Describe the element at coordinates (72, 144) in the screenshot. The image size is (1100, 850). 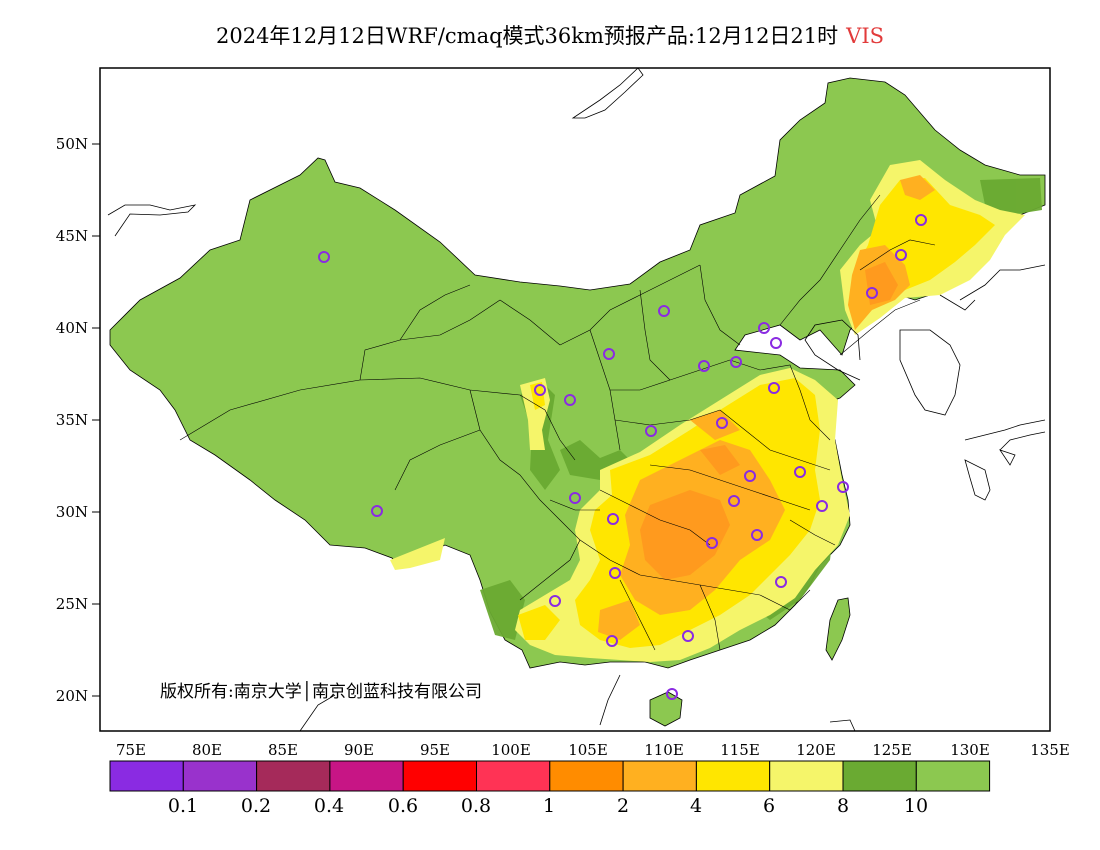
I see `lat-tick-label: 50N` at that location.